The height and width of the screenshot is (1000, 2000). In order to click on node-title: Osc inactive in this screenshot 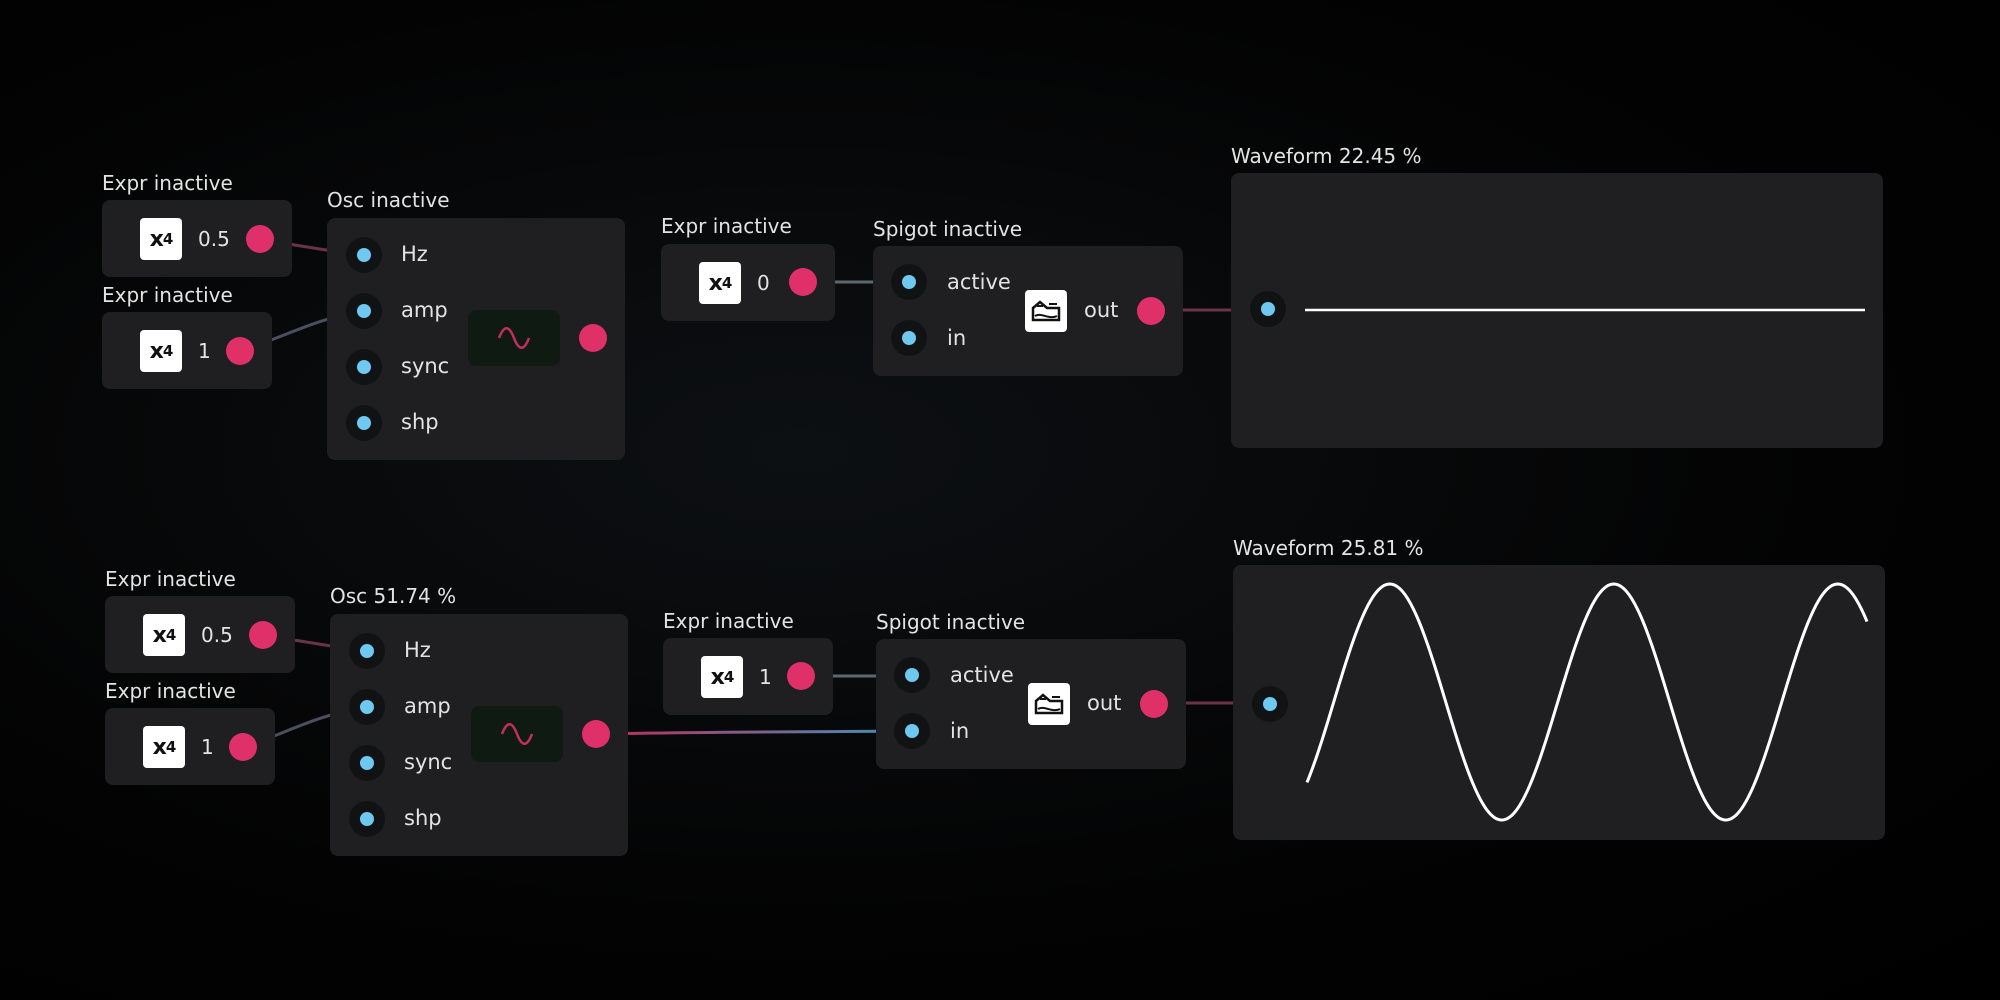, I will do `click(388, 200)`.